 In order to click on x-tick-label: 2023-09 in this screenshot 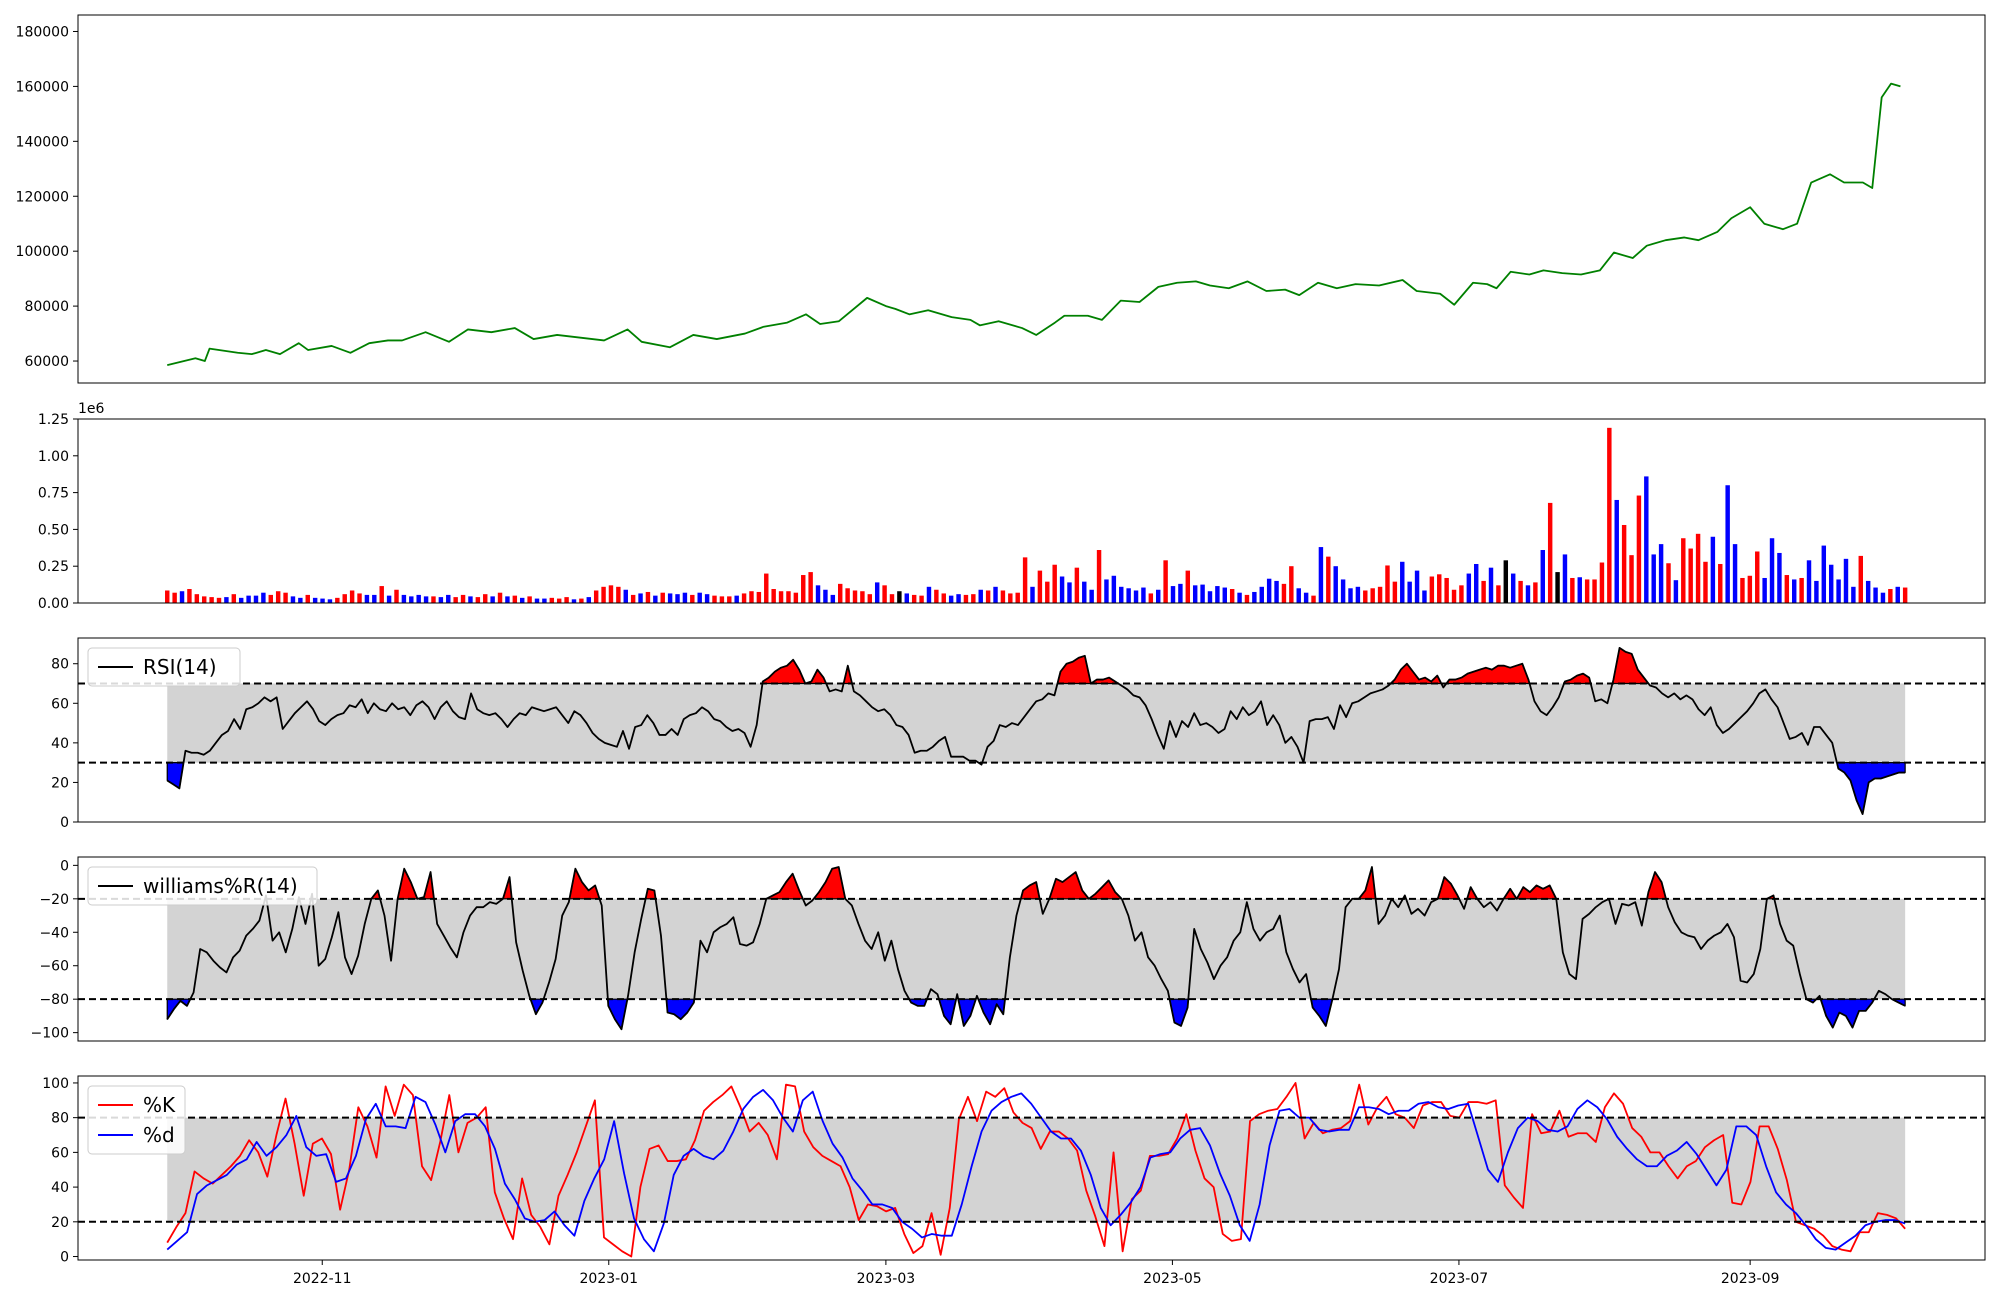, I will do `click(1750, 1279)`.